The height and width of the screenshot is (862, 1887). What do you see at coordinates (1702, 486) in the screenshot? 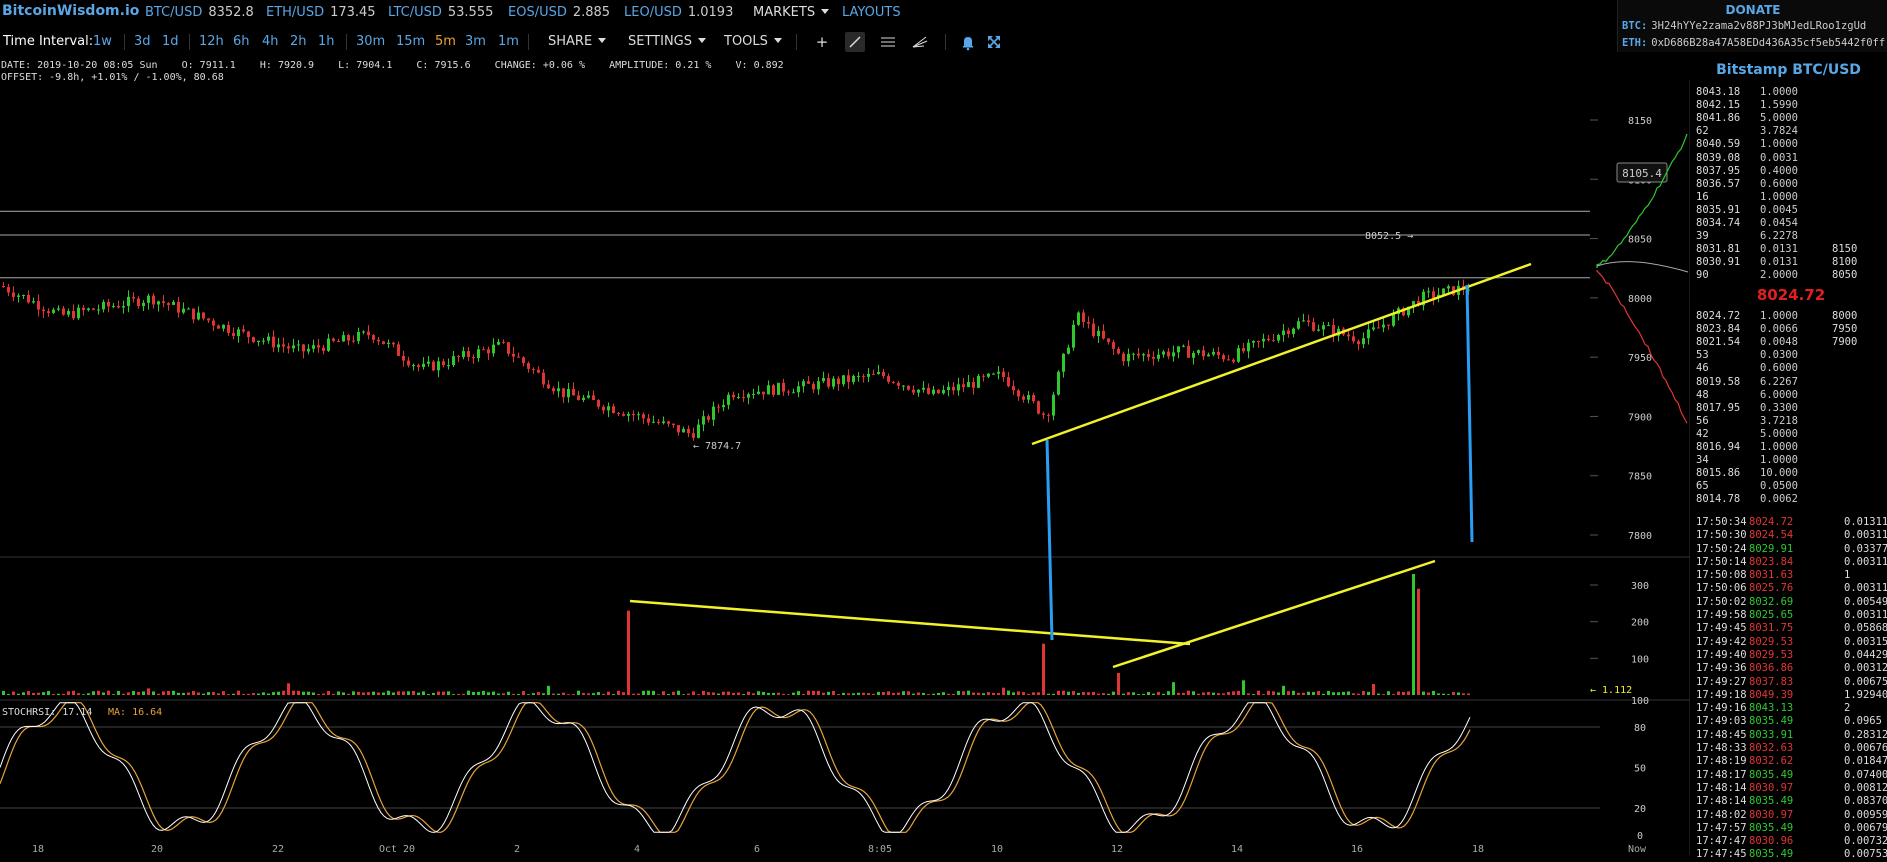
I see `price: 65` at bounding box center [1702, 486].